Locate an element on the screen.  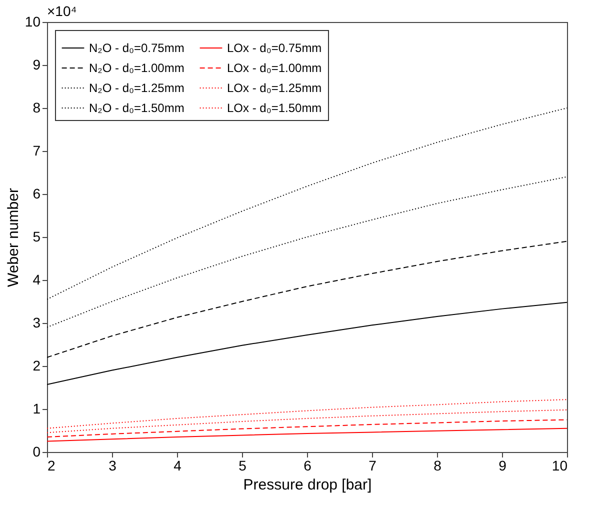
y-tick-label: 6 is located at coordinates (36, 194).